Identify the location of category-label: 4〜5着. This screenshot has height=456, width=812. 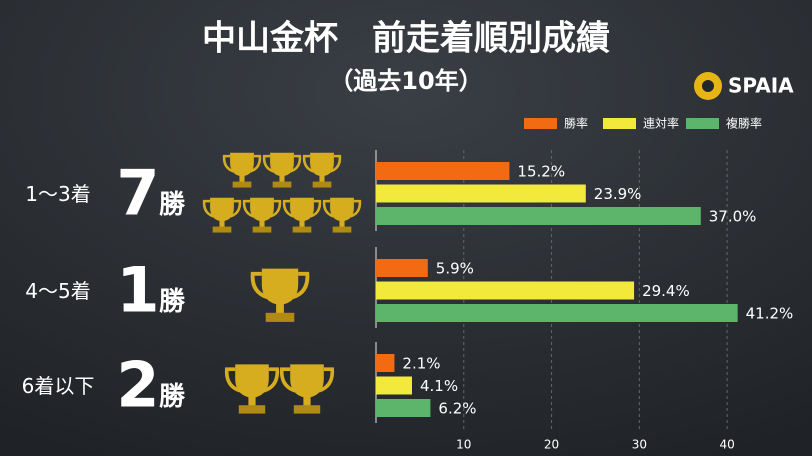
(57, 291).